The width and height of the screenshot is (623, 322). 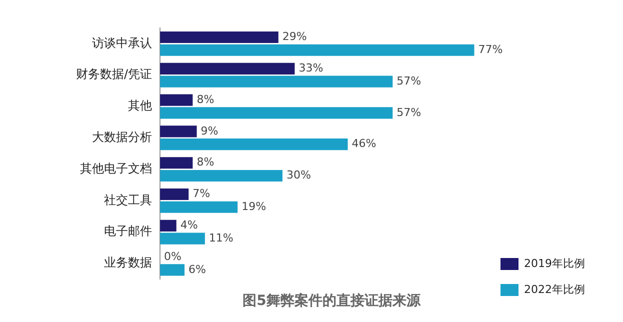 What do you see at coordinates (114, 74) in the screenshot?
I see `y-tick-label: 财务数据/凭证` at bounding box center [114, 74].